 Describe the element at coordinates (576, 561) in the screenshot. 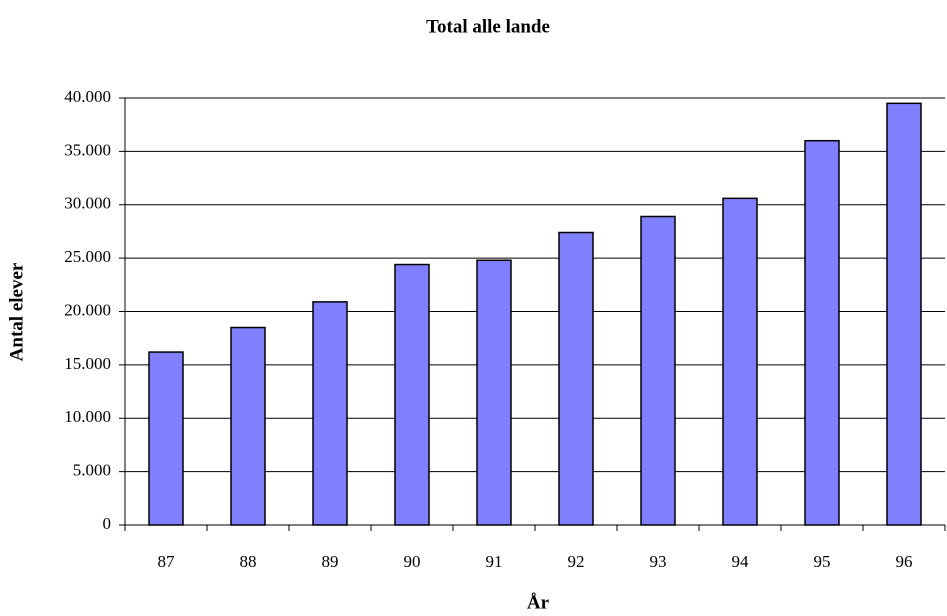

I see `x-tick-label: 92` at that location.